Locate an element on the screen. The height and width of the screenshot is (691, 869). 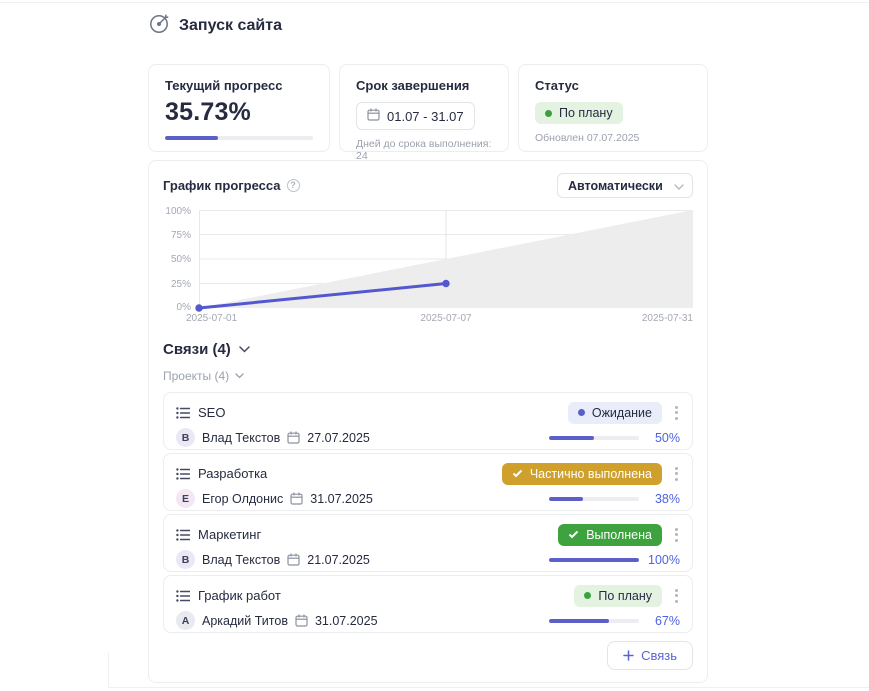
project-name: График работ is located at coordinates (239, 595).